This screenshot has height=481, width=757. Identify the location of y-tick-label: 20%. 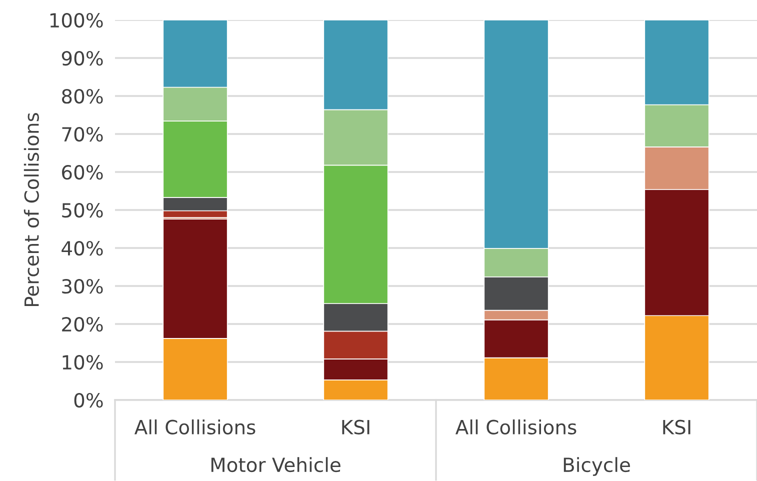
(82, 324).